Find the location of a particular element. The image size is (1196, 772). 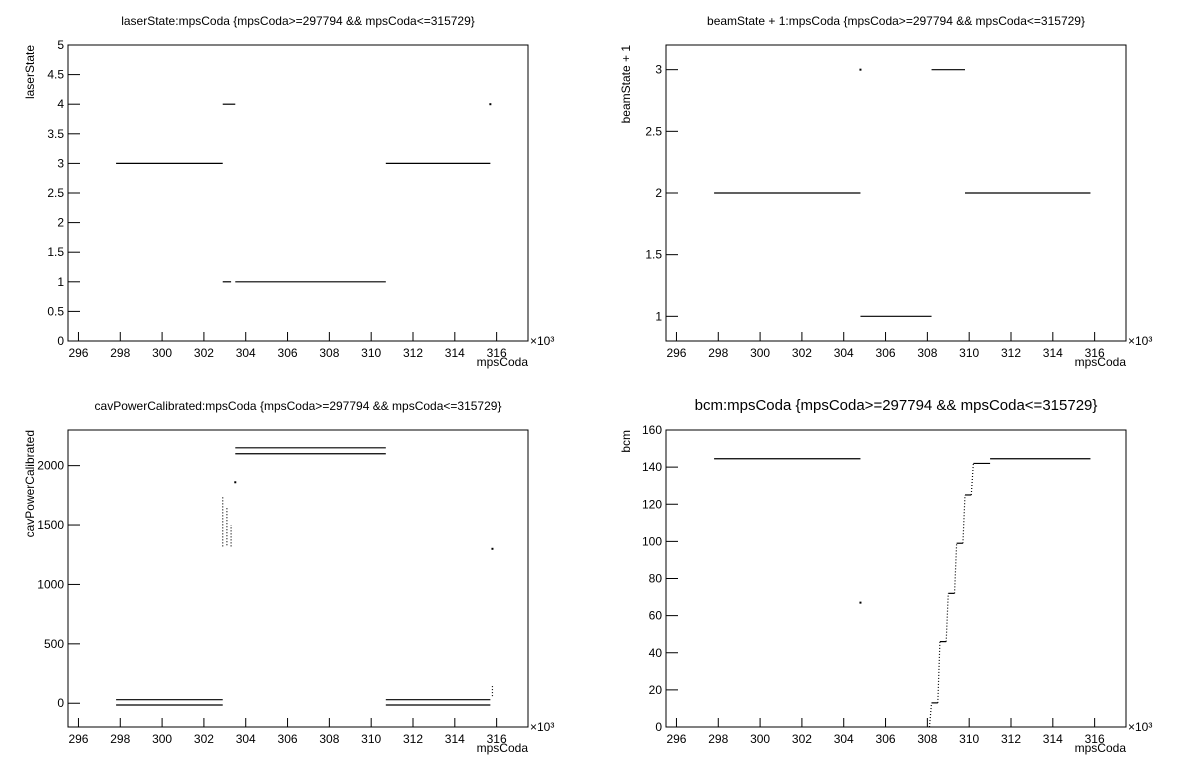

y-tick-label: 80 is located at coordinates (656, 579).